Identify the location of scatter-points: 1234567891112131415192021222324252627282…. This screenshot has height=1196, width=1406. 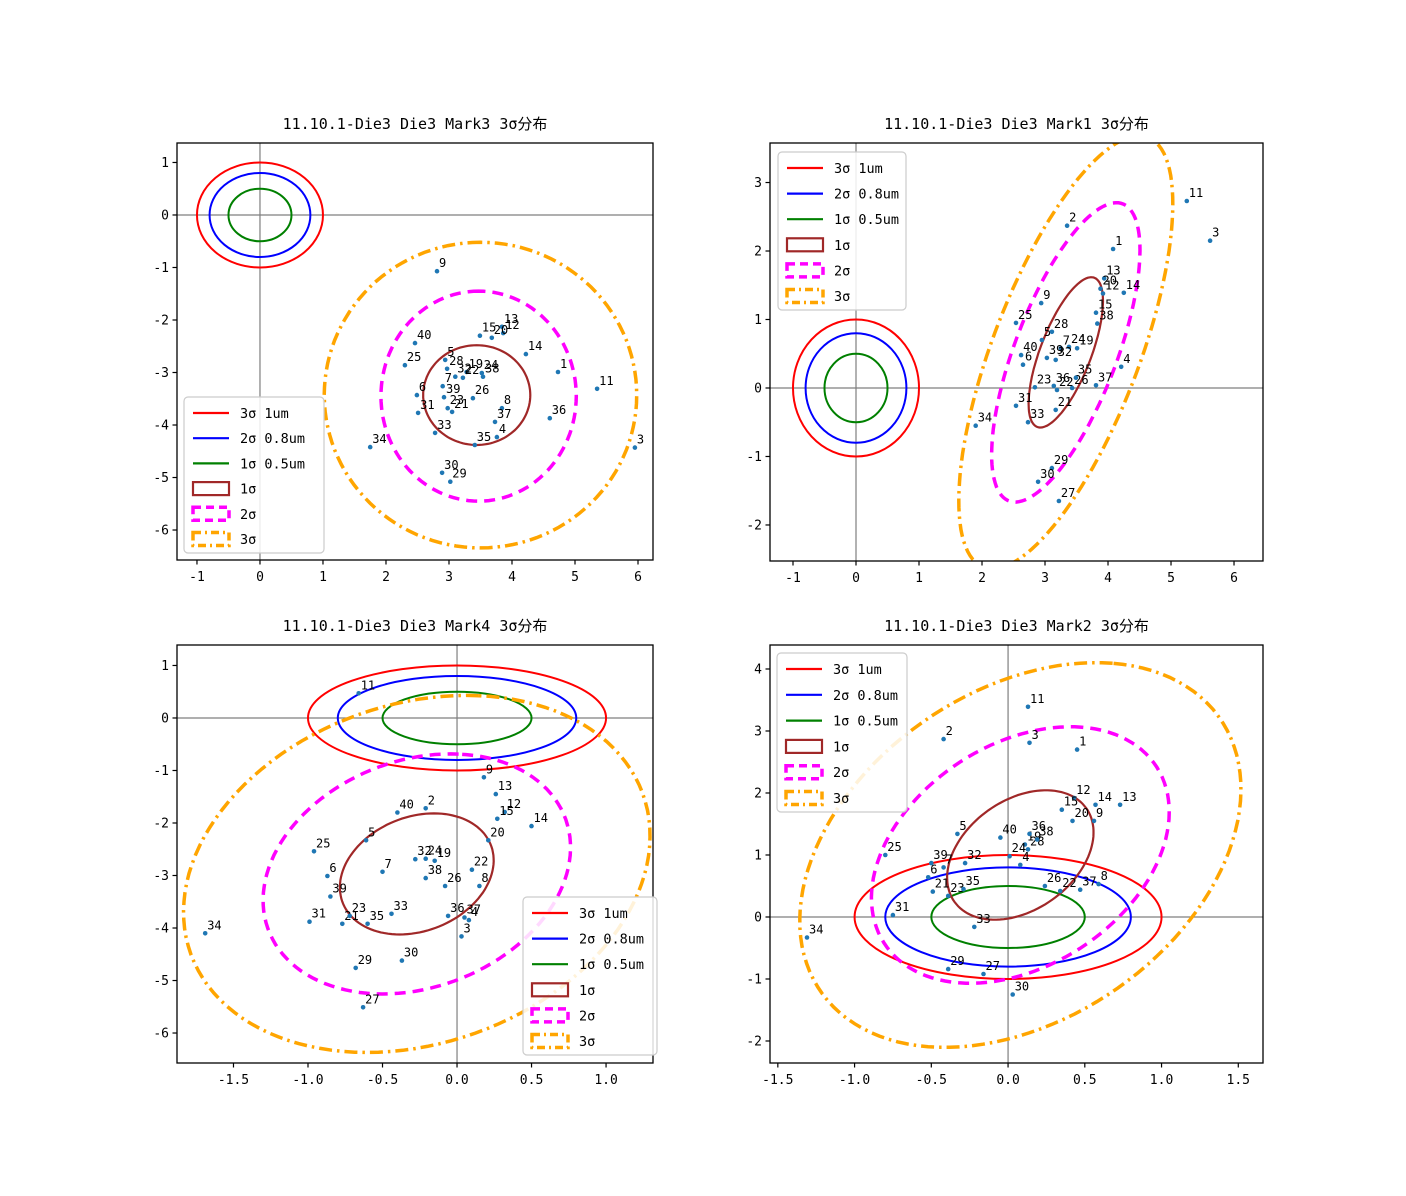
(970, 844).